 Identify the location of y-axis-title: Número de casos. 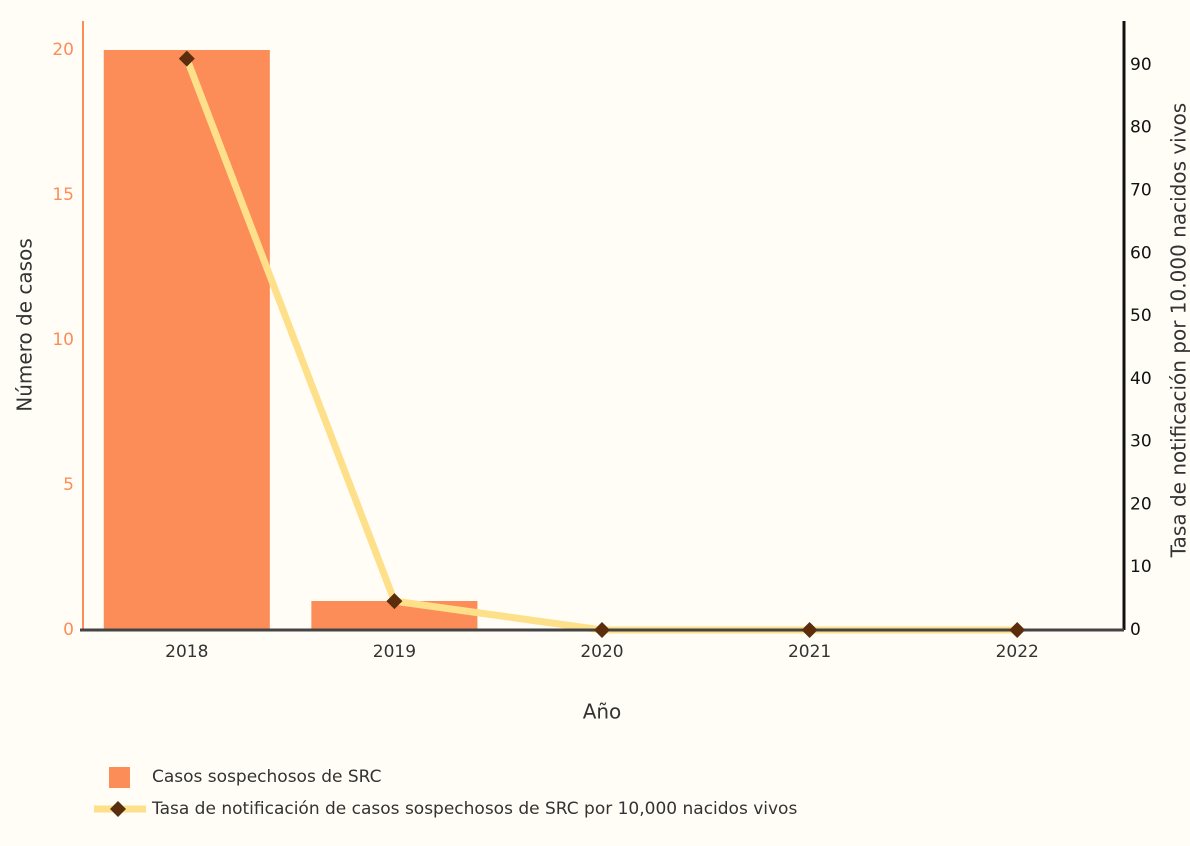
(25, 325).